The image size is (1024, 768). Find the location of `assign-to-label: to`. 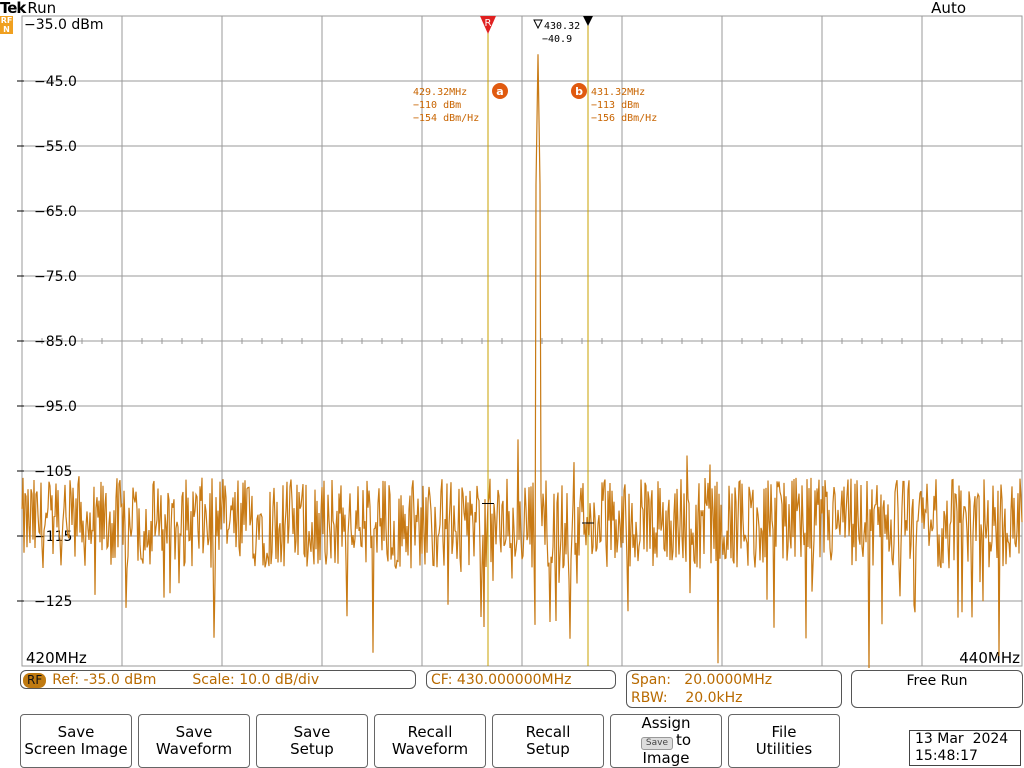

assign-to-label: to is located at coordinates (684, 740).